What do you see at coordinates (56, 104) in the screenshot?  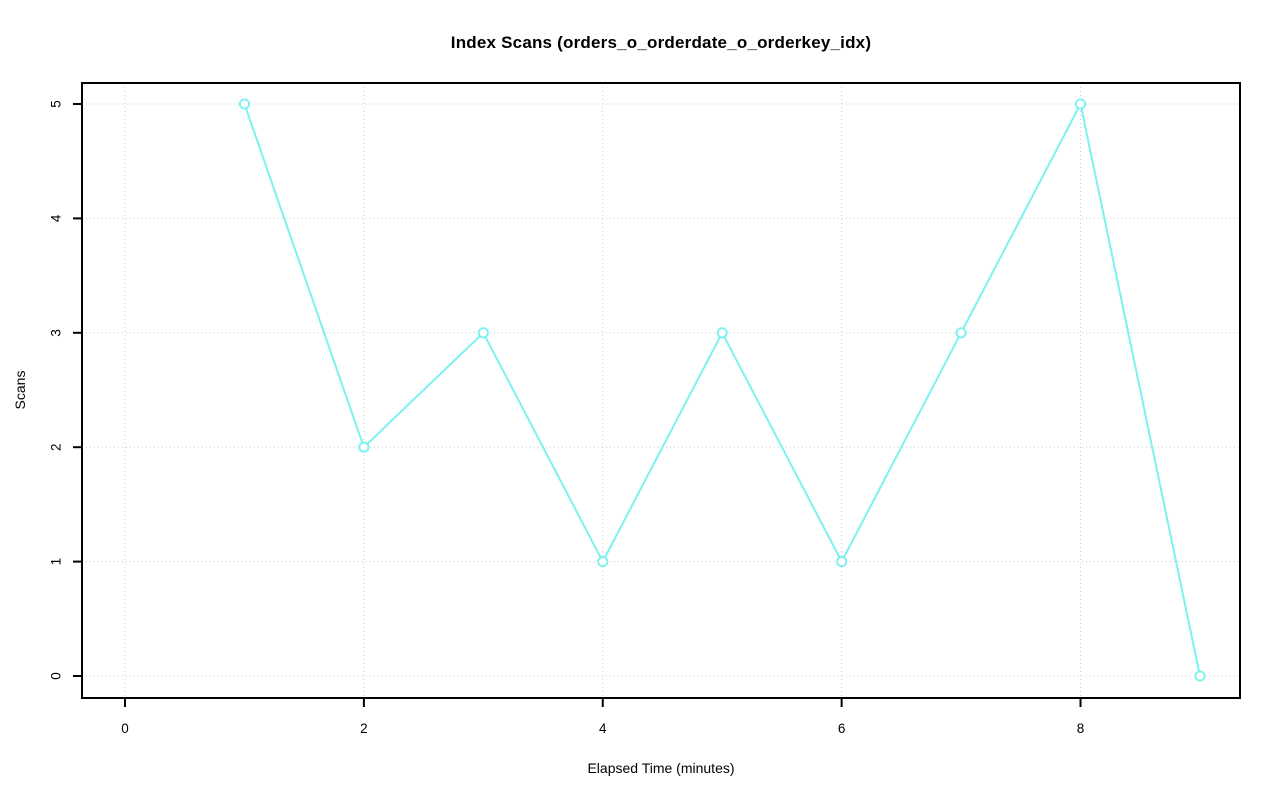 I see `y-tick-label: 5` at bounding box center [56, 104].